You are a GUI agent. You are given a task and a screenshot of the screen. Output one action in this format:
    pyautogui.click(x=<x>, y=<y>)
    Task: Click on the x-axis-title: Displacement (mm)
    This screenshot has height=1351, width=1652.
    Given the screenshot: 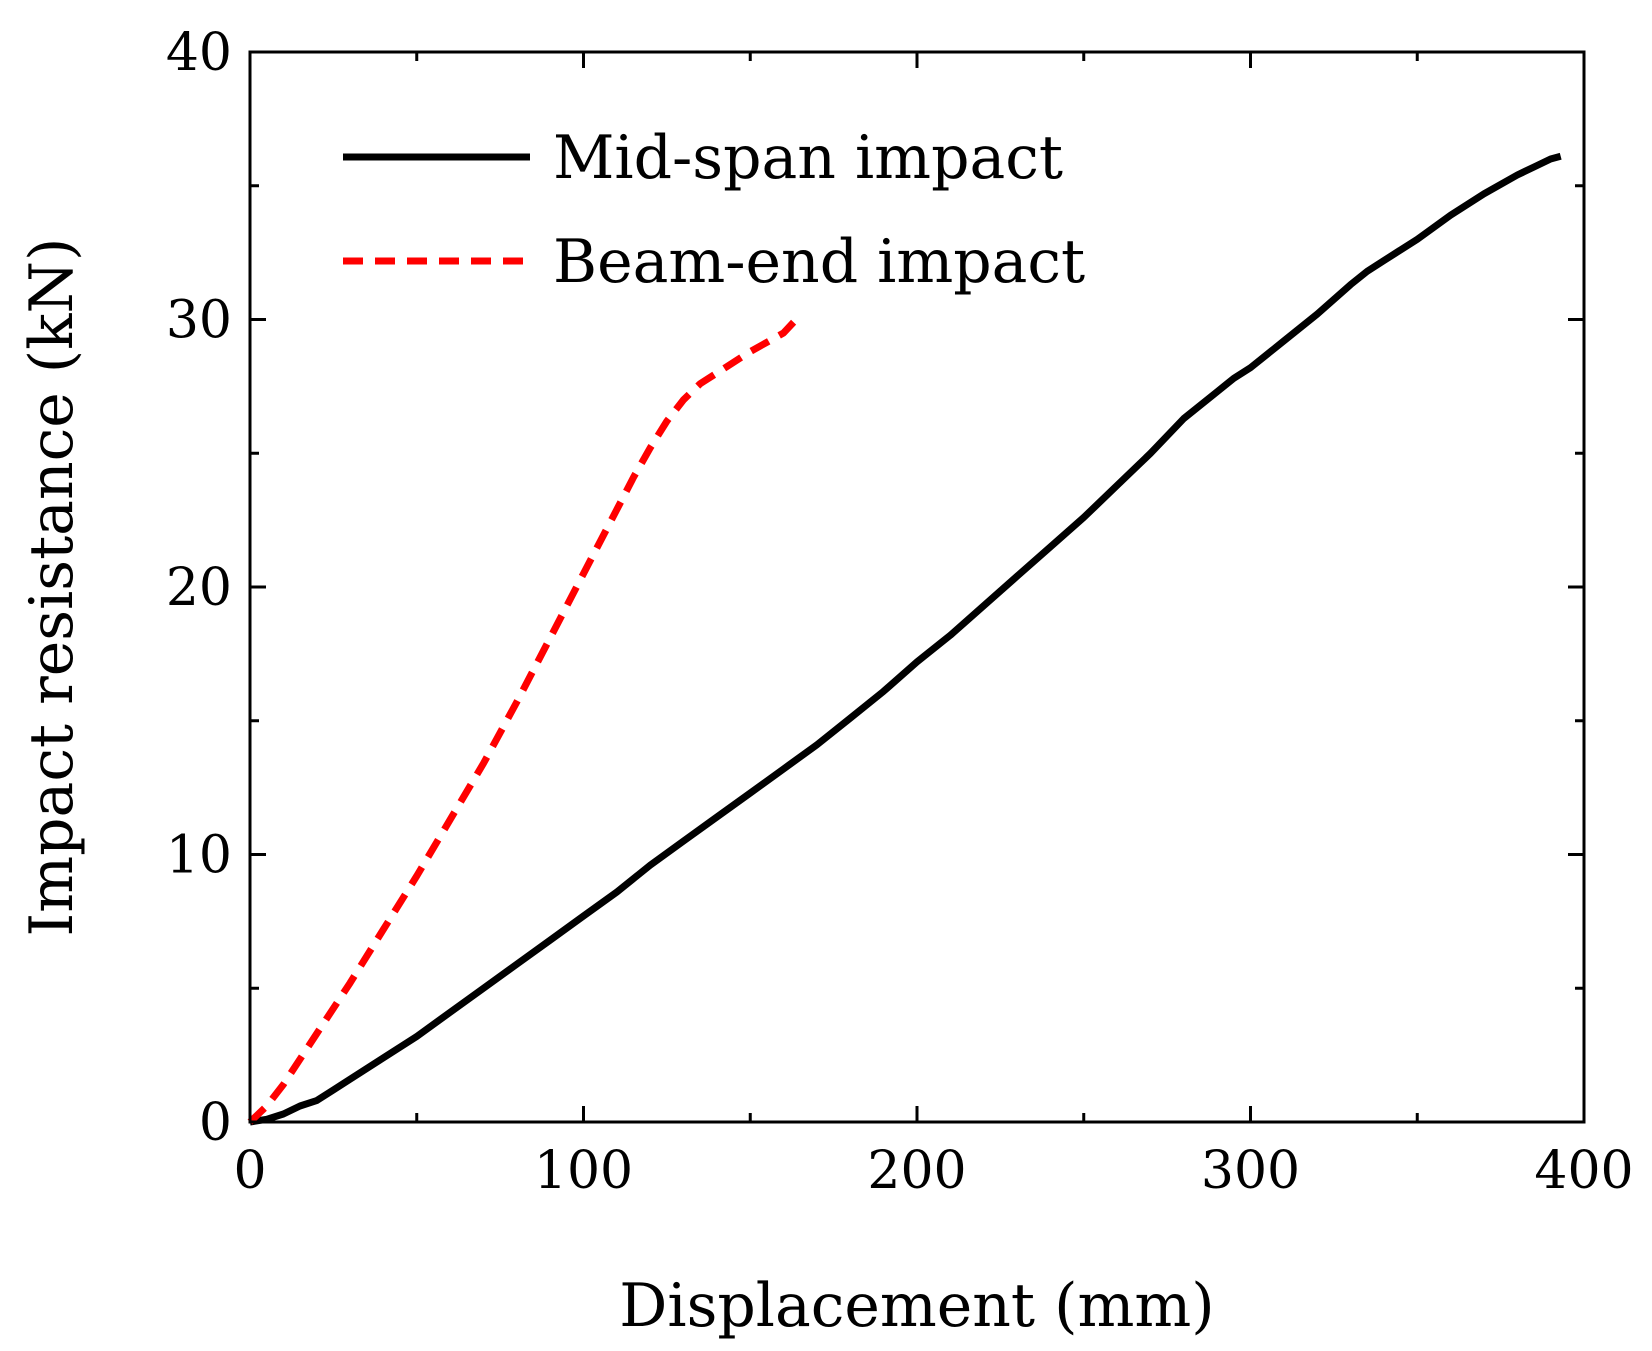 What is the action you would take?
    pyautogui.click(x=916, y=1306)
    